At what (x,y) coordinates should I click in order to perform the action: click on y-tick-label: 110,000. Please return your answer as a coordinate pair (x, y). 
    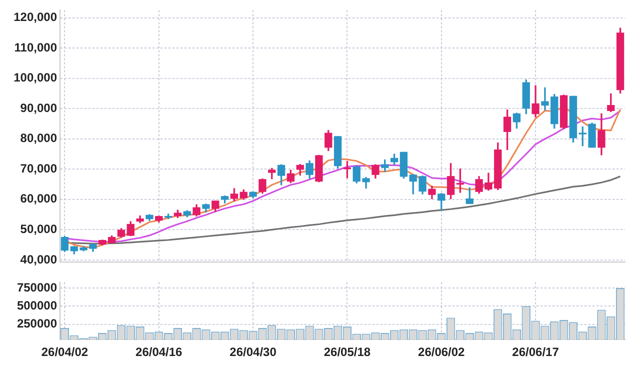
    Looking at the image, I should click on (36, 47).